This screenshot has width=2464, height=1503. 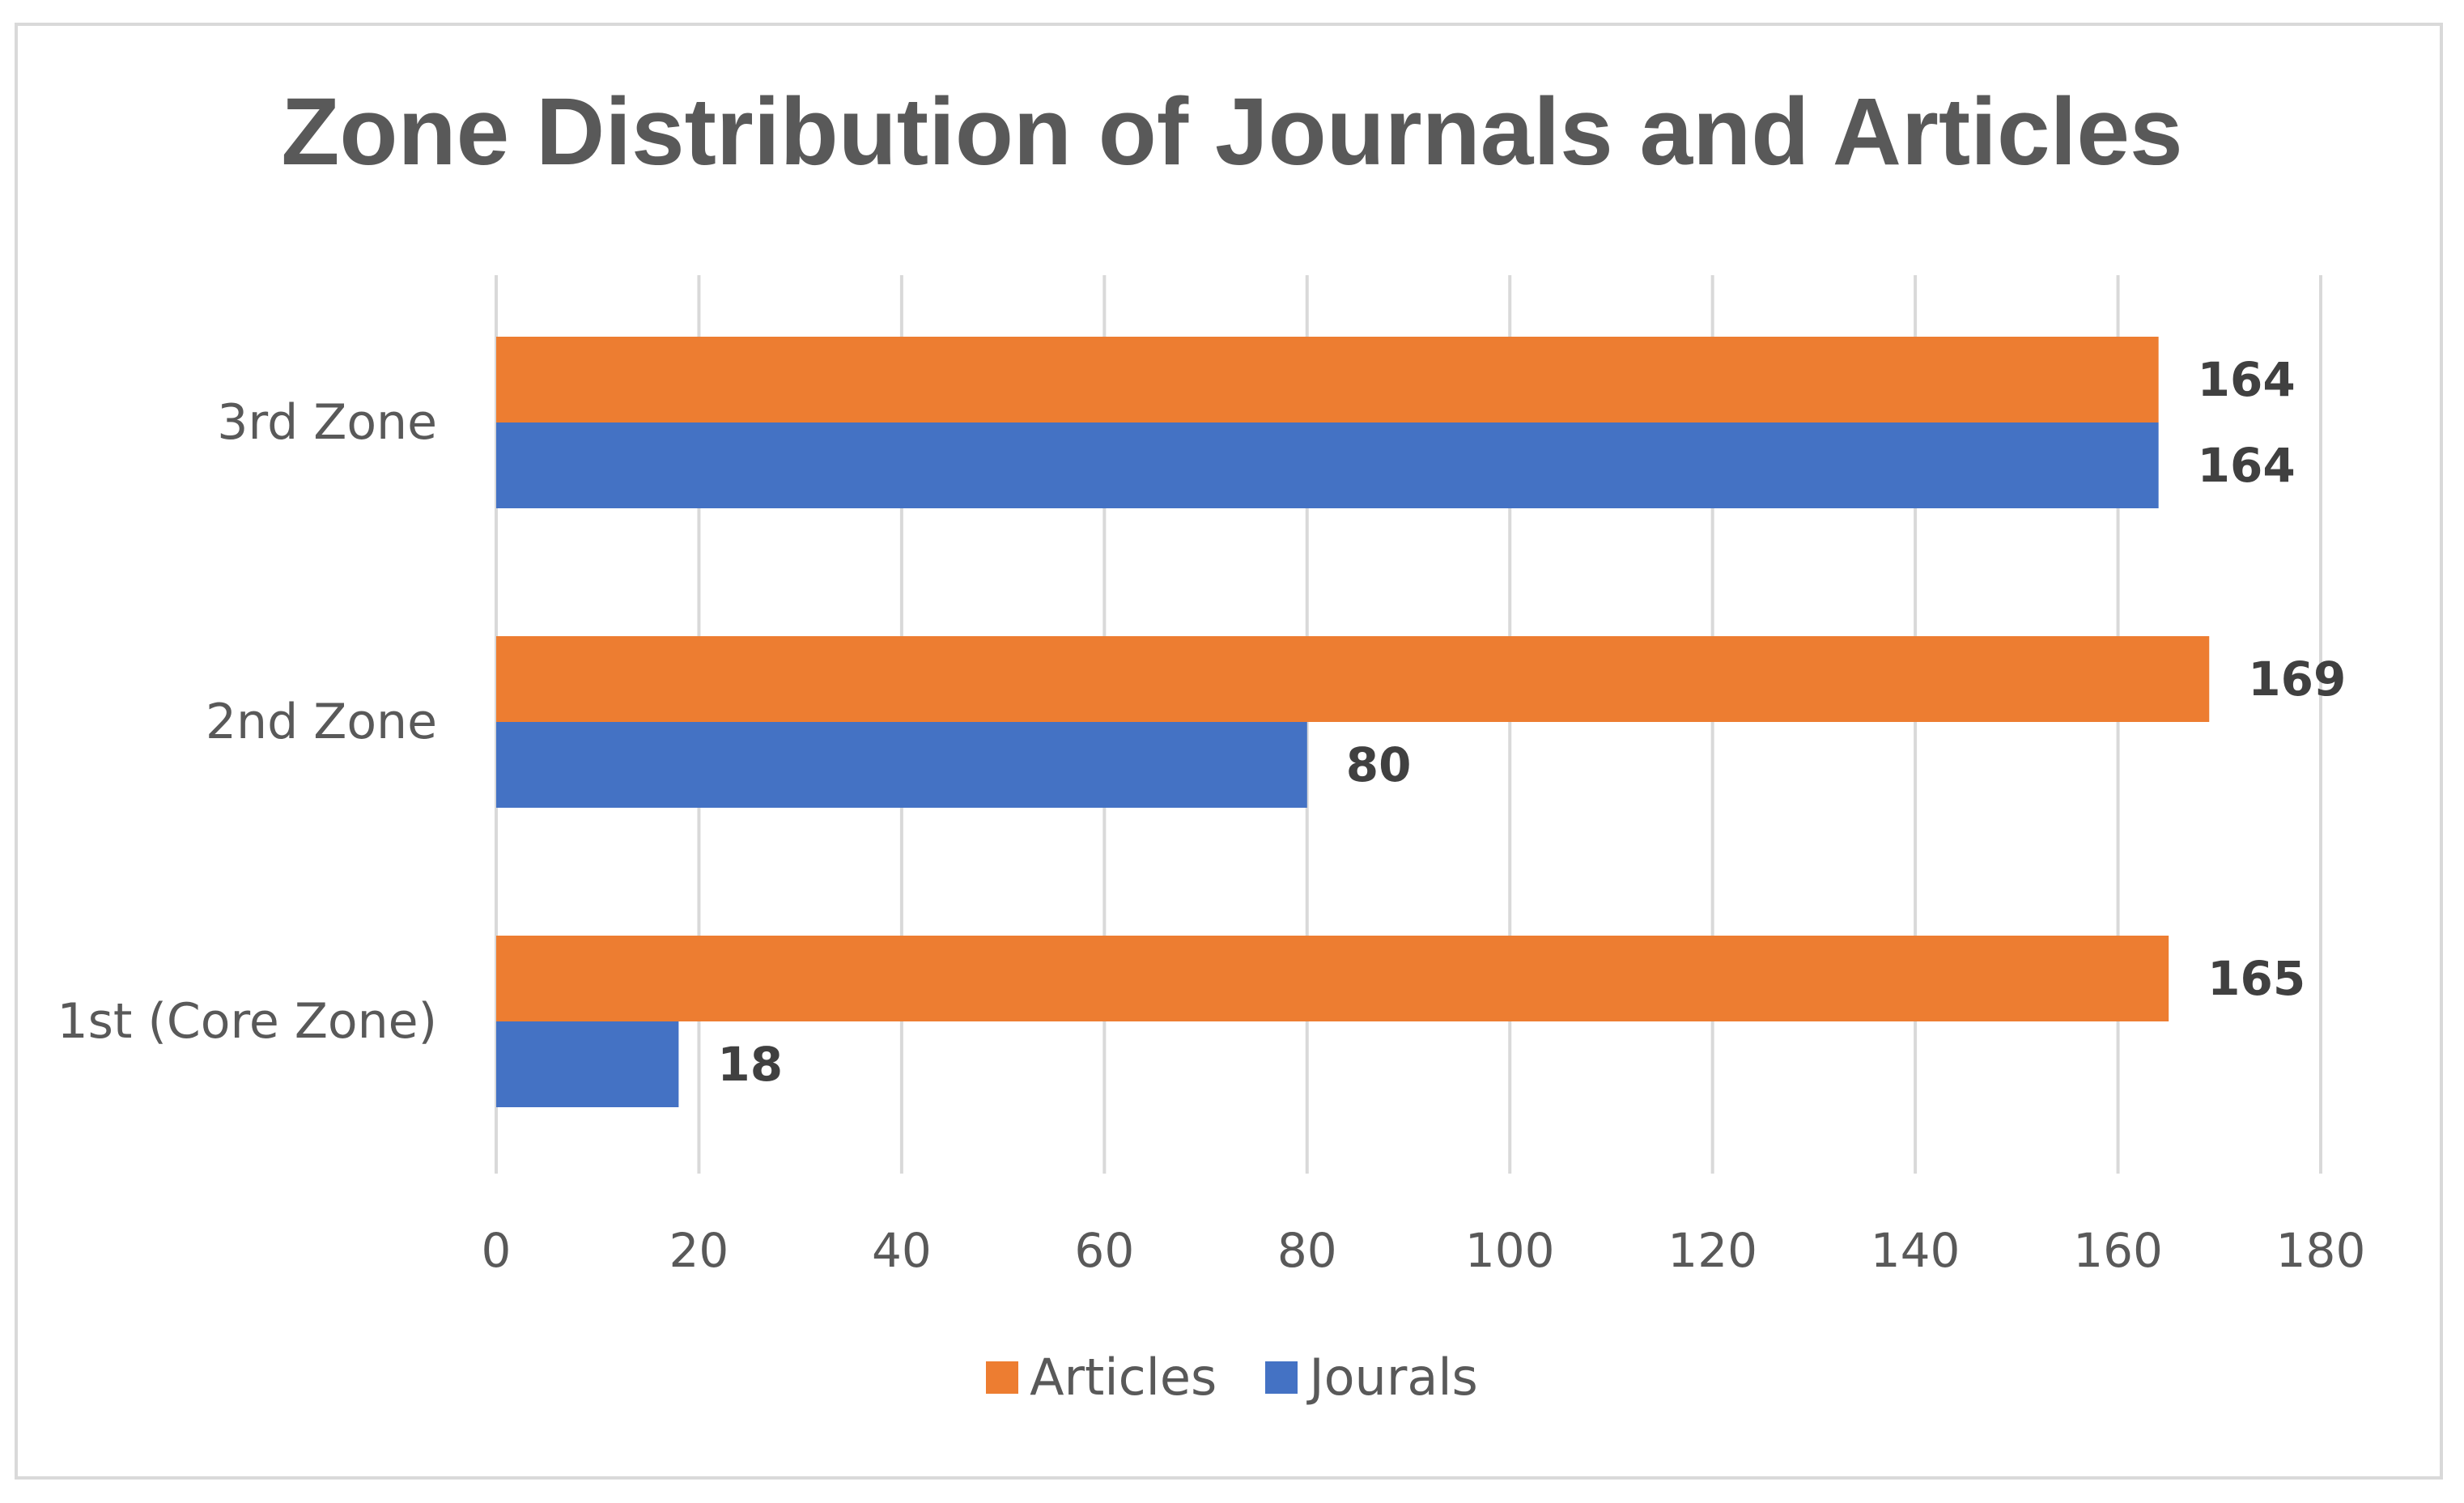 I want to click on category-label: 3rd Zone, so click(x=327, y=422).